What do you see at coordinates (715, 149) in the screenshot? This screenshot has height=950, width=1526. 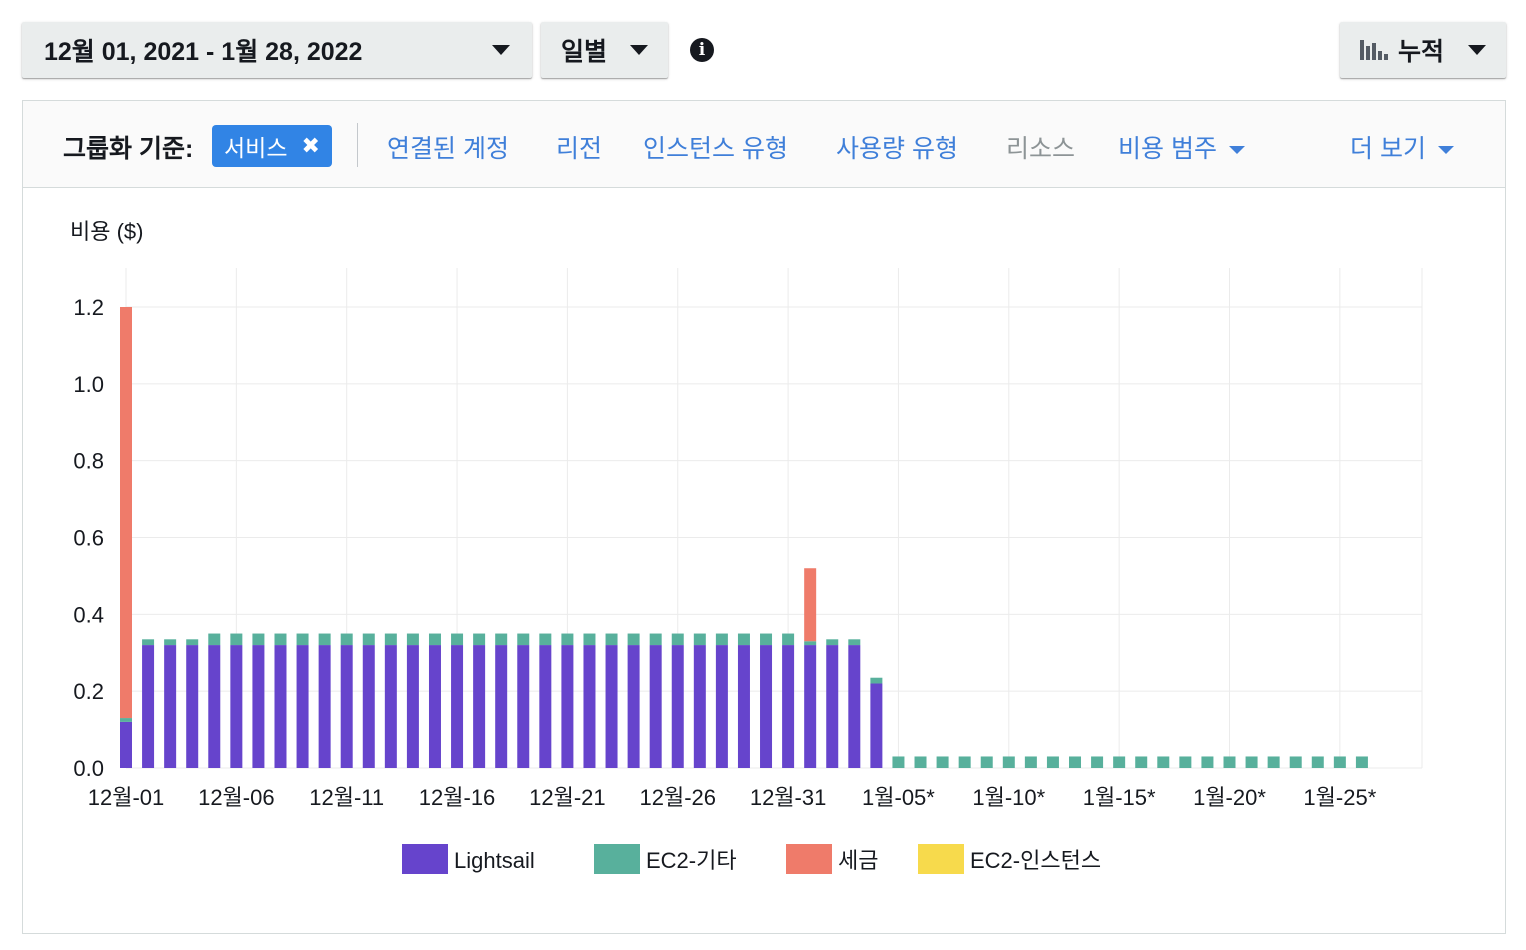 I see `group-option-instance-type: 인스턴스 유형` at bounding box center [715, 149].